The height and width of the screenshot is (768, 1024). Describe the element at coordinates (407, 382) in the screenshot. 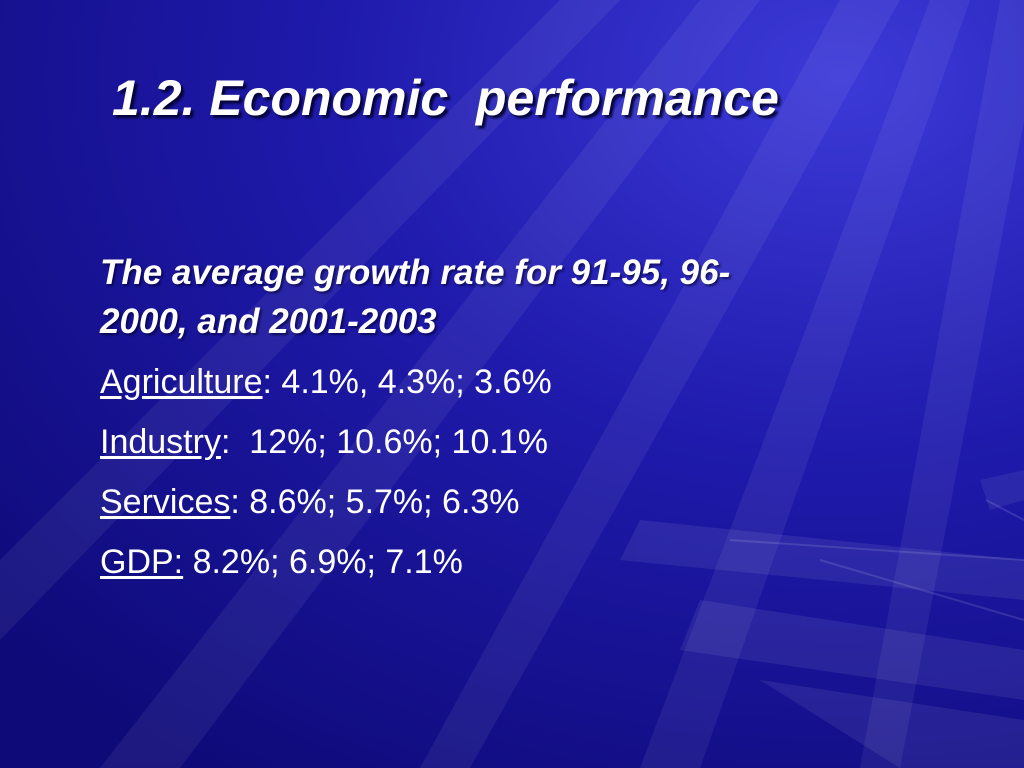

I see `agriculture-values: : 4.1%, 4.3%; 3.6%` at that location.